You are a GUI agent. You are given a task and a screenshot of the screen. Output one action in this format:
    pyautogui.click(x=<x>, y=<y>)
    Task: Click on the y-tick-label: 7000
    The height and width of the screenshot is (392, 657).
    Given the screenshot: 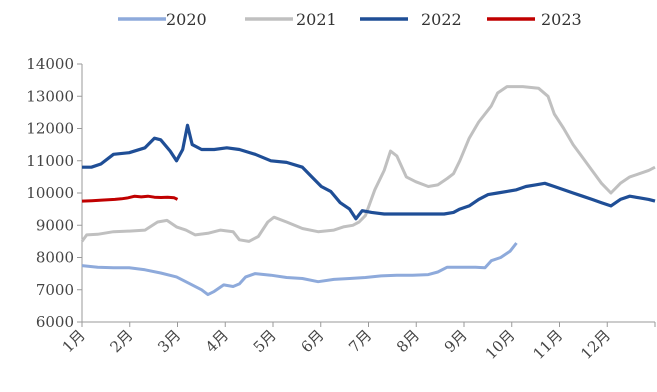 What is the action you would take?
    pyautogui.click(x=55, y=290)
    